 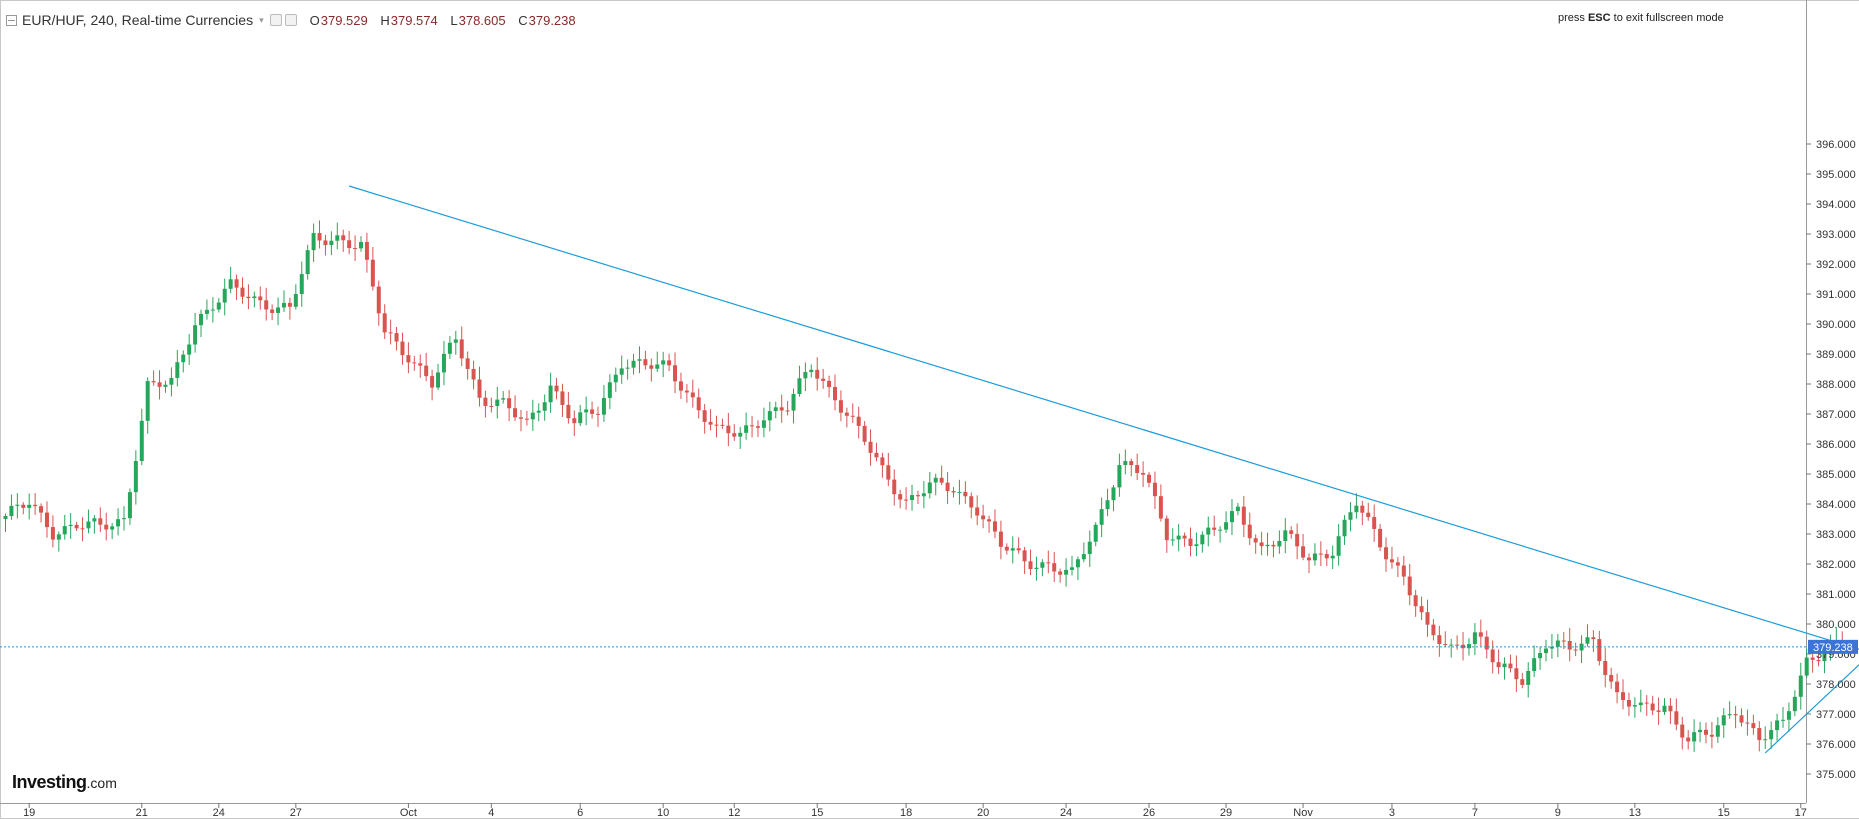 I want to click on x-tick-label: 6, so click(x=580, y=813).